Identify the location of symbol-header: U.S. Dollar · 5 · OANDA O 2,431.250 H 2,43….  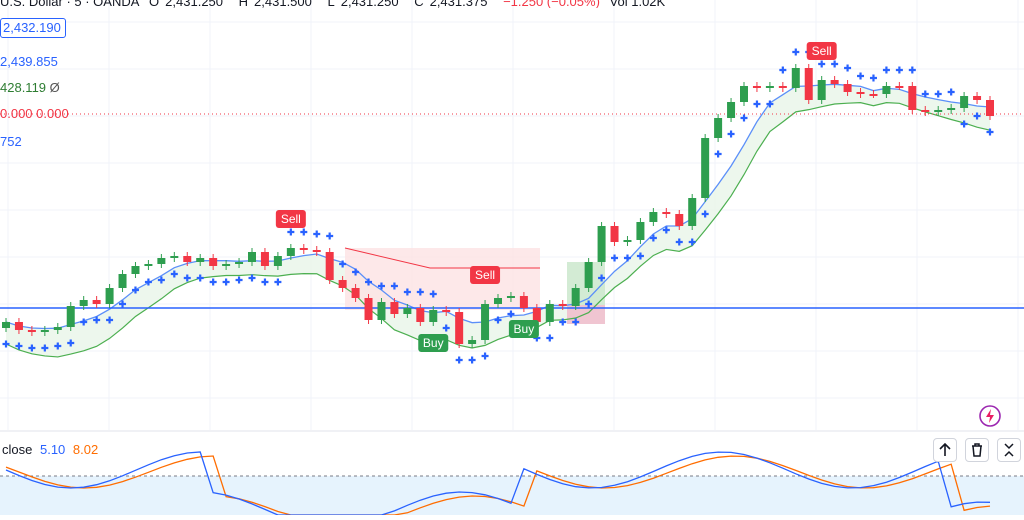
(512, 4).